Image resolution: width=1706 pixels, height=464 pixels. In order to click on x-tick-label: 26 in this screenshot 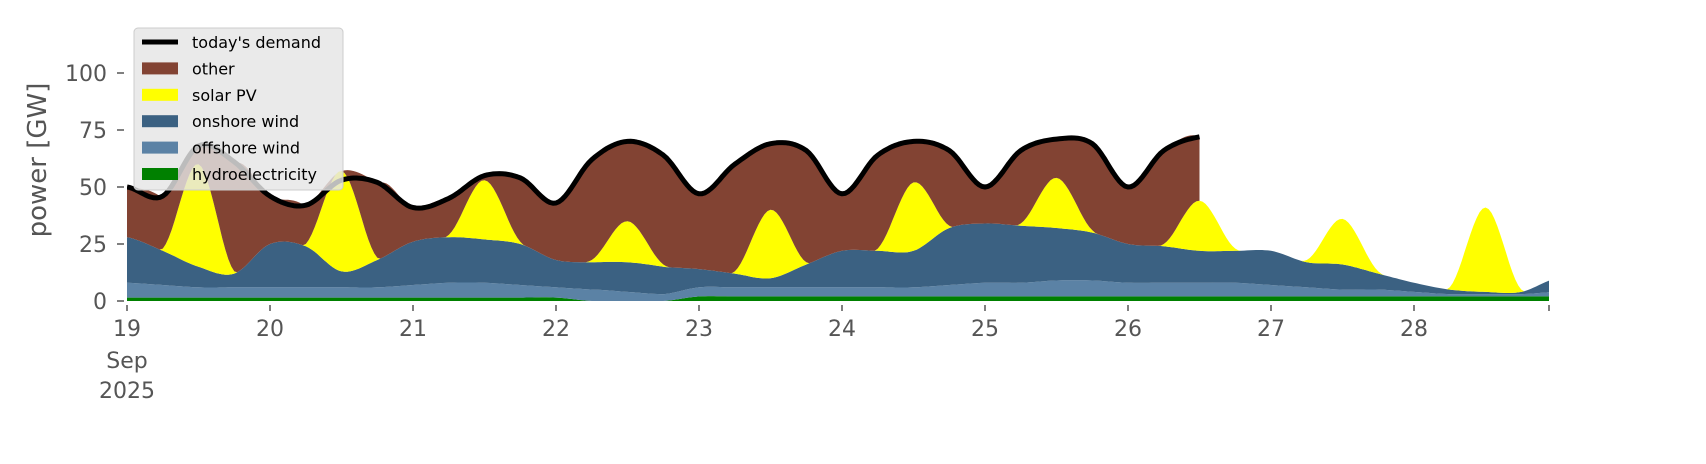, I will do `click(1128, 329)`.